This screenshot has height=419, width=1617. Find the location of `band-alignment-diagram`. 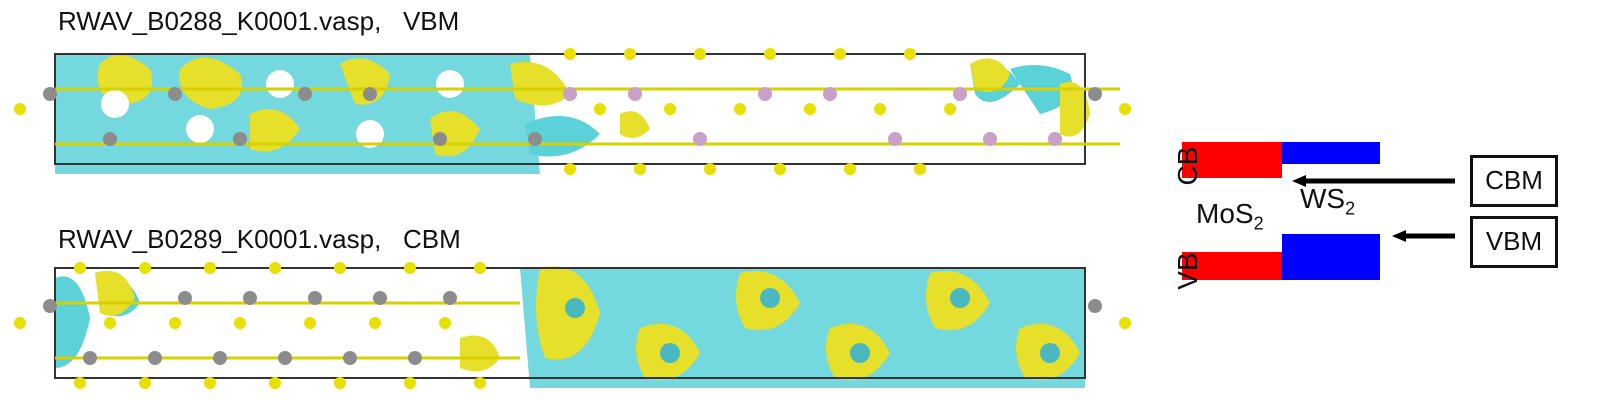

band-alignment-diagram is located at coordinates (1318, 211).